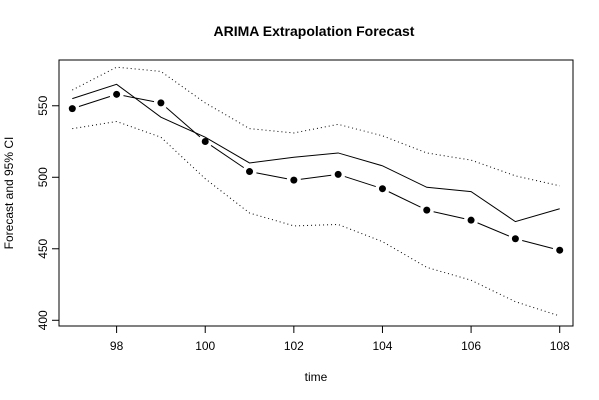 The image size is (599, 400). I want to click on y-tick-label: 450, so click(43, 248).